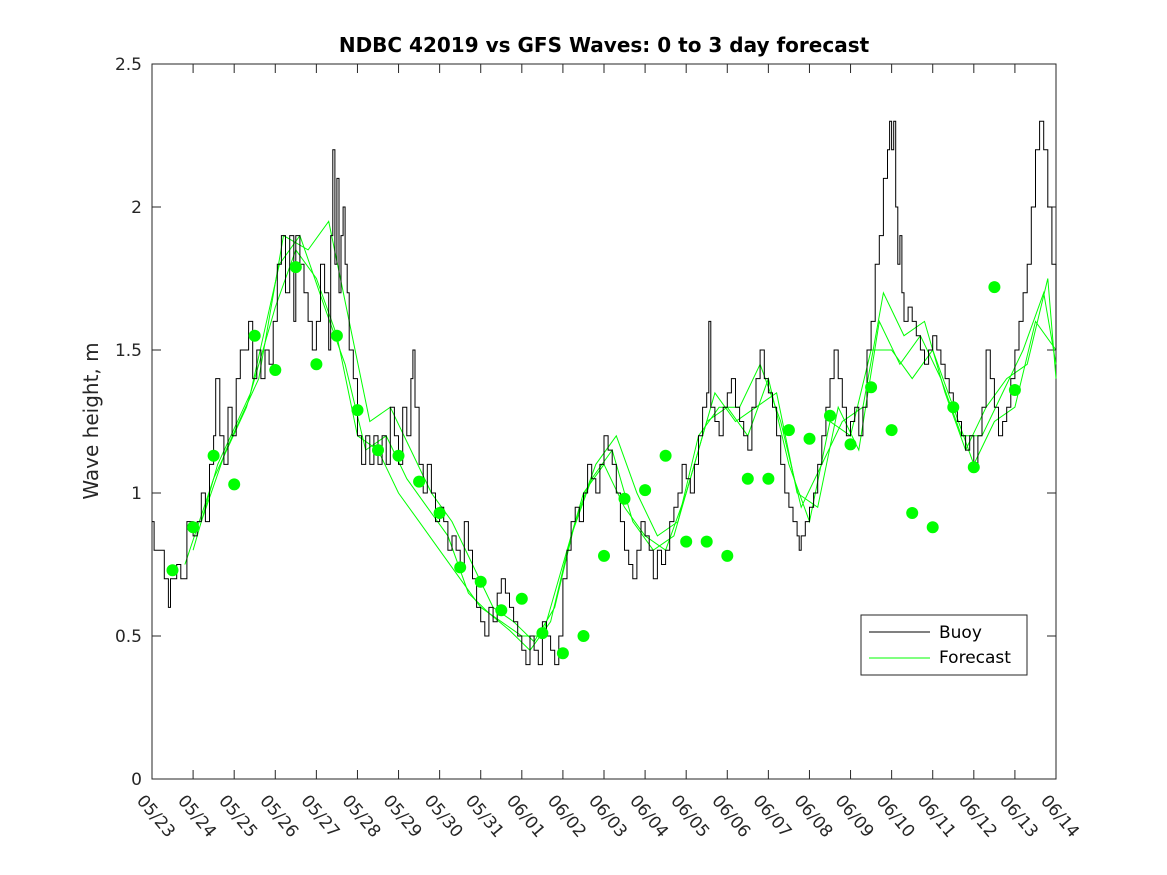  Describe the element at coordinates (128, 351) in the screenshot. I see `y-tick-label: 1.5` at that location.